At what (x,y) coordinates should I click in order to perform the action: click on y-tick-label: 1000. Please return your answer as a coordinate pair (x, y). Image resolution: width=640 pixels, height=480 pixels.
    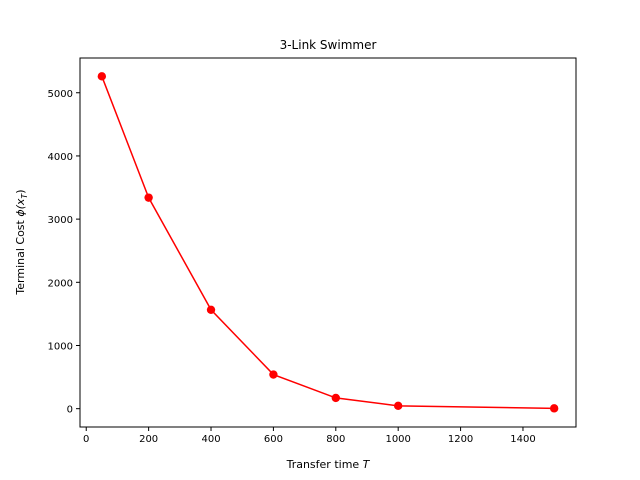
    Looking at the image, I should click on (60, 346).